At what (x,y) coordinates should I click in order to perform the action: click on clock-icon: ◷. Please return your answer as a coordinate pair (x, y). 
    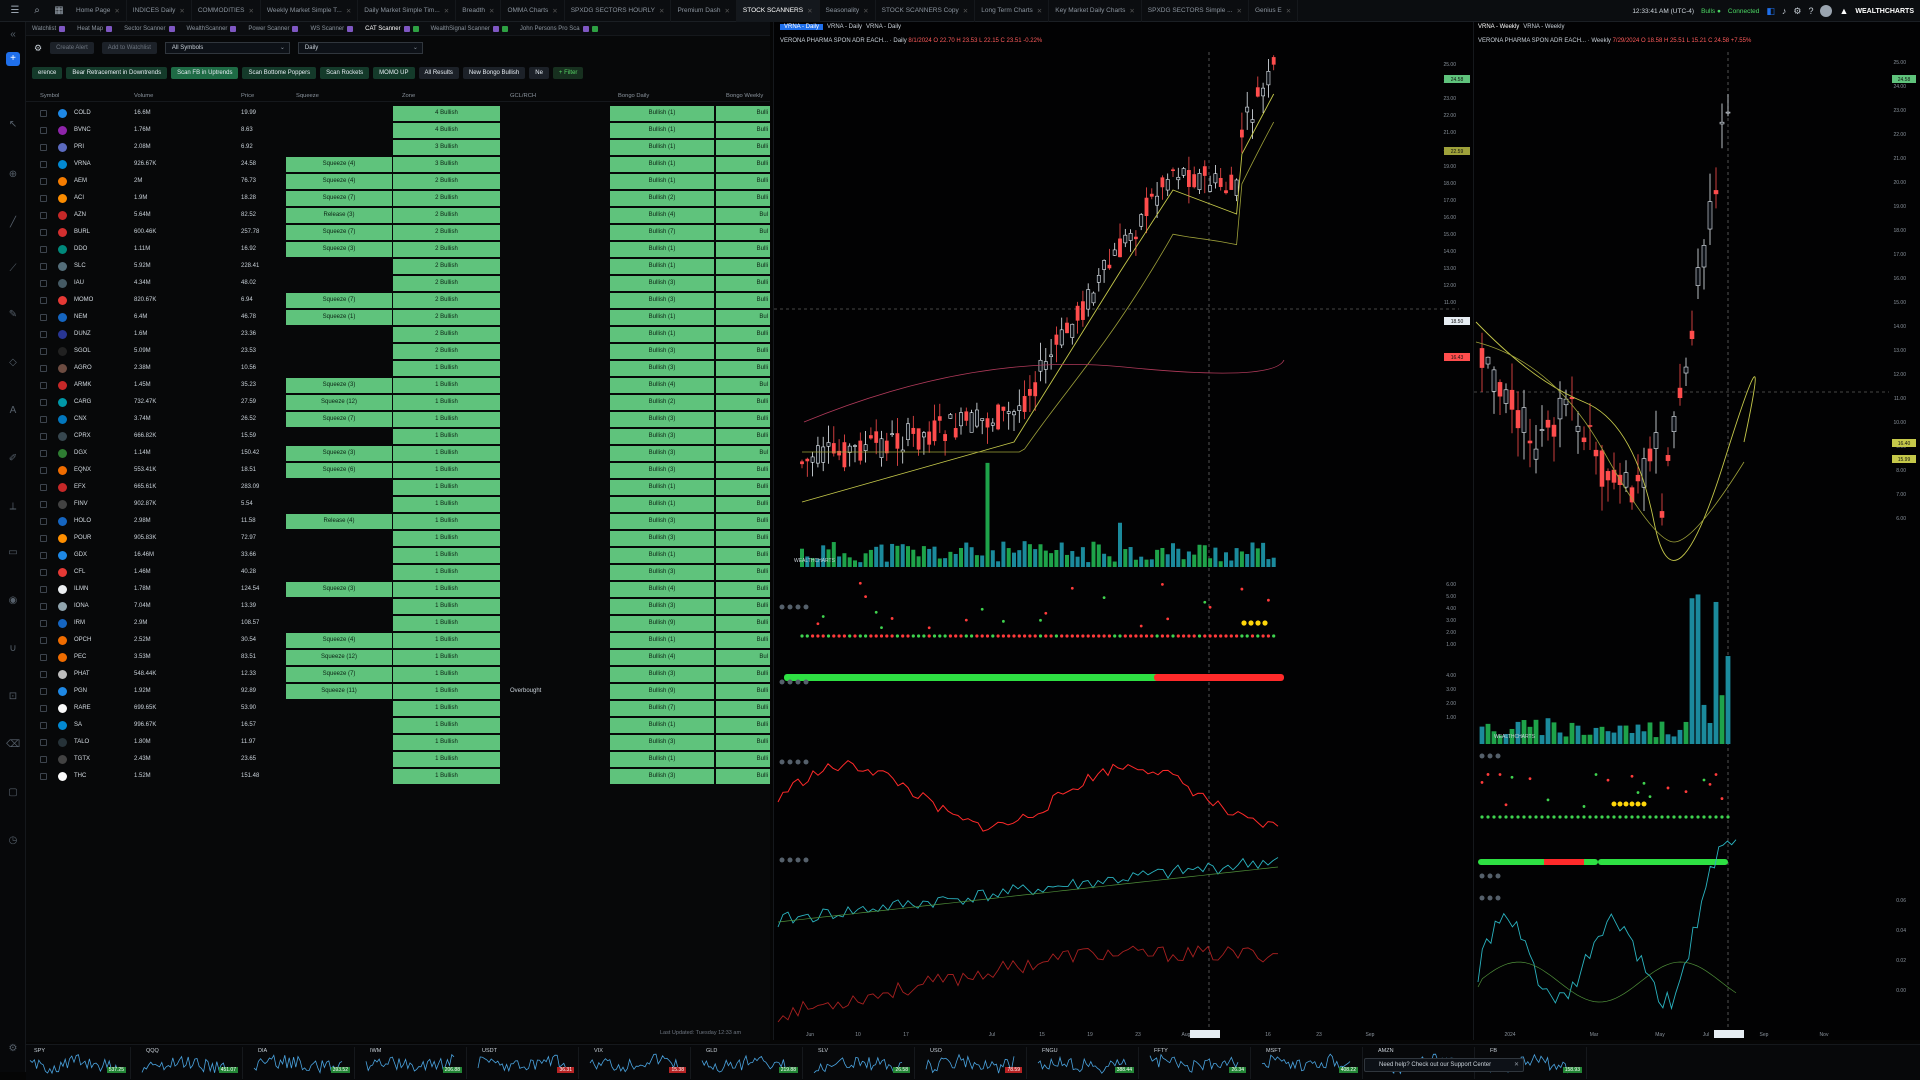
    Looking at the image, I should click on (13, 840).